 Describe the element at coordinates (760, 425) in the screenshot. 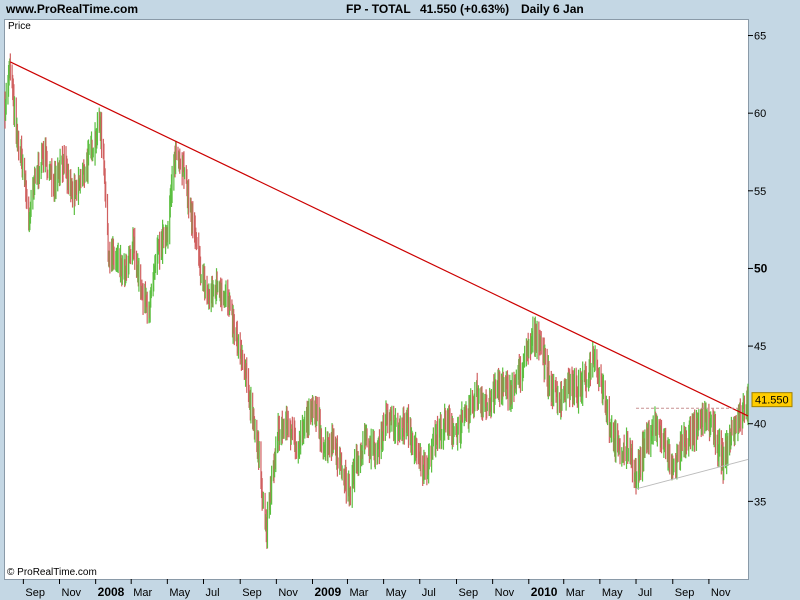

I see `y-tick-label: 40` at that location.